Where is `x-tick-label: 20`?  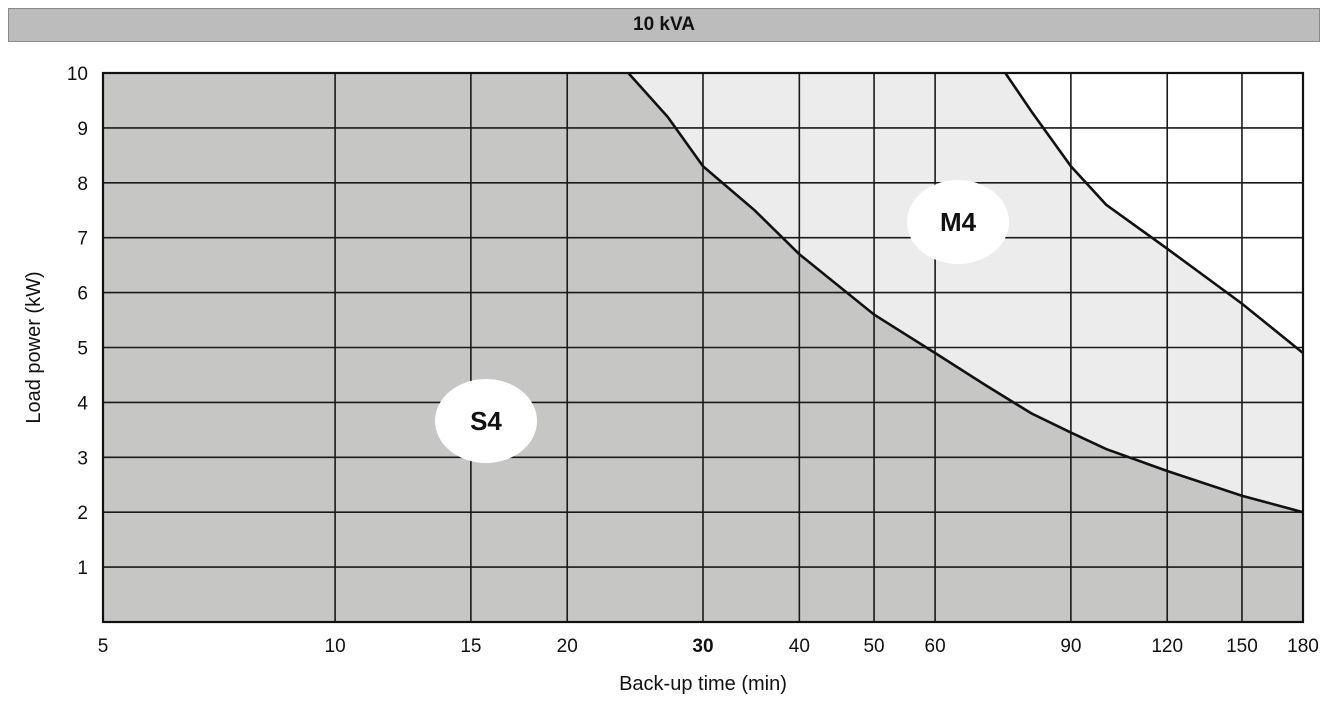 x-tick-label: 20 is located at coordinates (567, 646).